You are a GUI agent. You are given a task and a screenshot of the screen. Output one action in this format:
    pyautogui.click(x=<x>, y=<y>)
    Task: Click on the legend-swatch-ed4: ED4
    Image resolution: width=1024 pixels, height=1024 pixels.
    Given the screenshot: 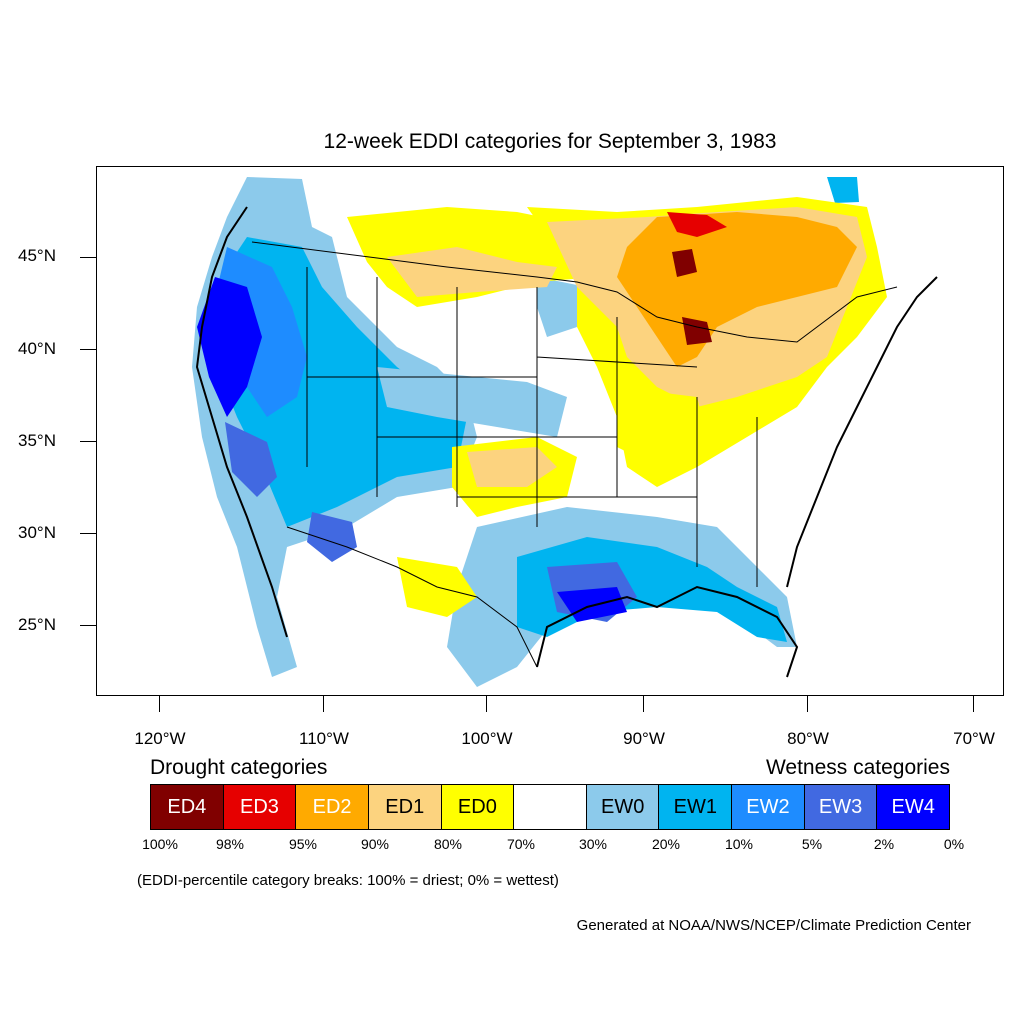 What is the action you would take?
    pyautogui.click(x=187, y=807)
    